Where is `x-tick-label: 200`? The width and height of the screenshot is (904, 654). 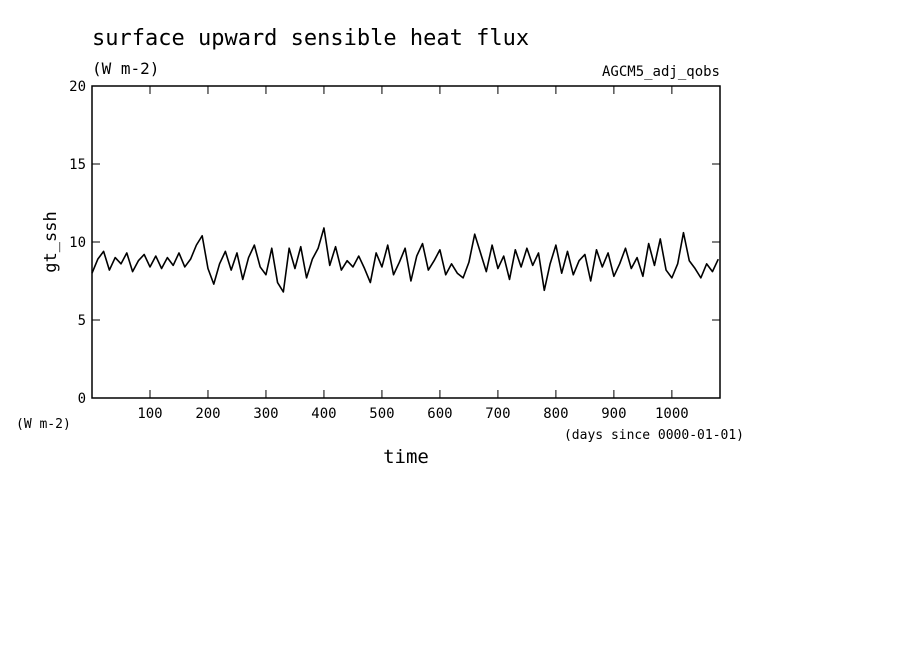 x-tick-label: 200 is located at coordinates (207, 414).